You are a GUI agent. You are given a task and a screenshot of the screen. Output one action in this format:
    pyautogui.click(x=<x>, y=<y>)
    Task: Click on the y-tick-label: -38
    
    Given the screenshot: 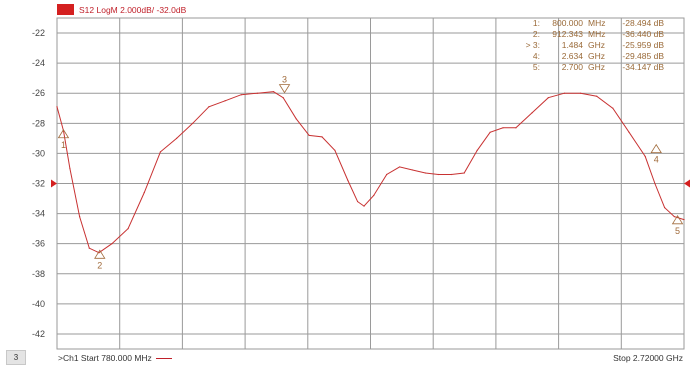 What is the action you would take?
    pyautogui.click(x=38, y=274)
    